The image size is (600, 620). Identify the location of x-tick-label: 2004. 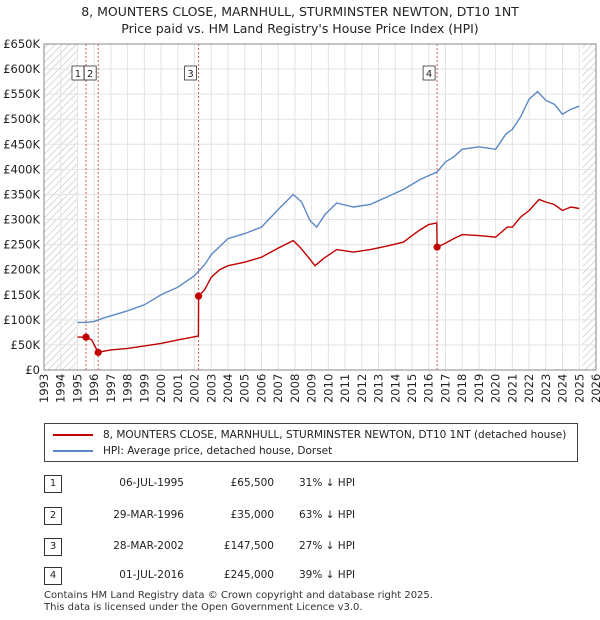
(228, 388).